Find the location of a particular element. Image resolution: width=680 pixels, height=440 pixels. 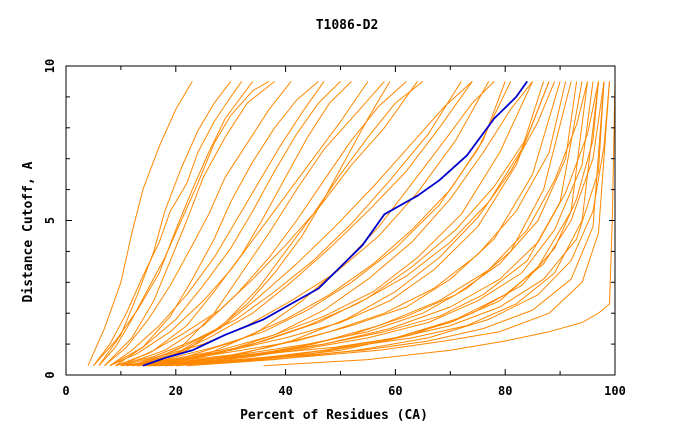

y-tick-label: 5 is located at coordinates (50, 220).